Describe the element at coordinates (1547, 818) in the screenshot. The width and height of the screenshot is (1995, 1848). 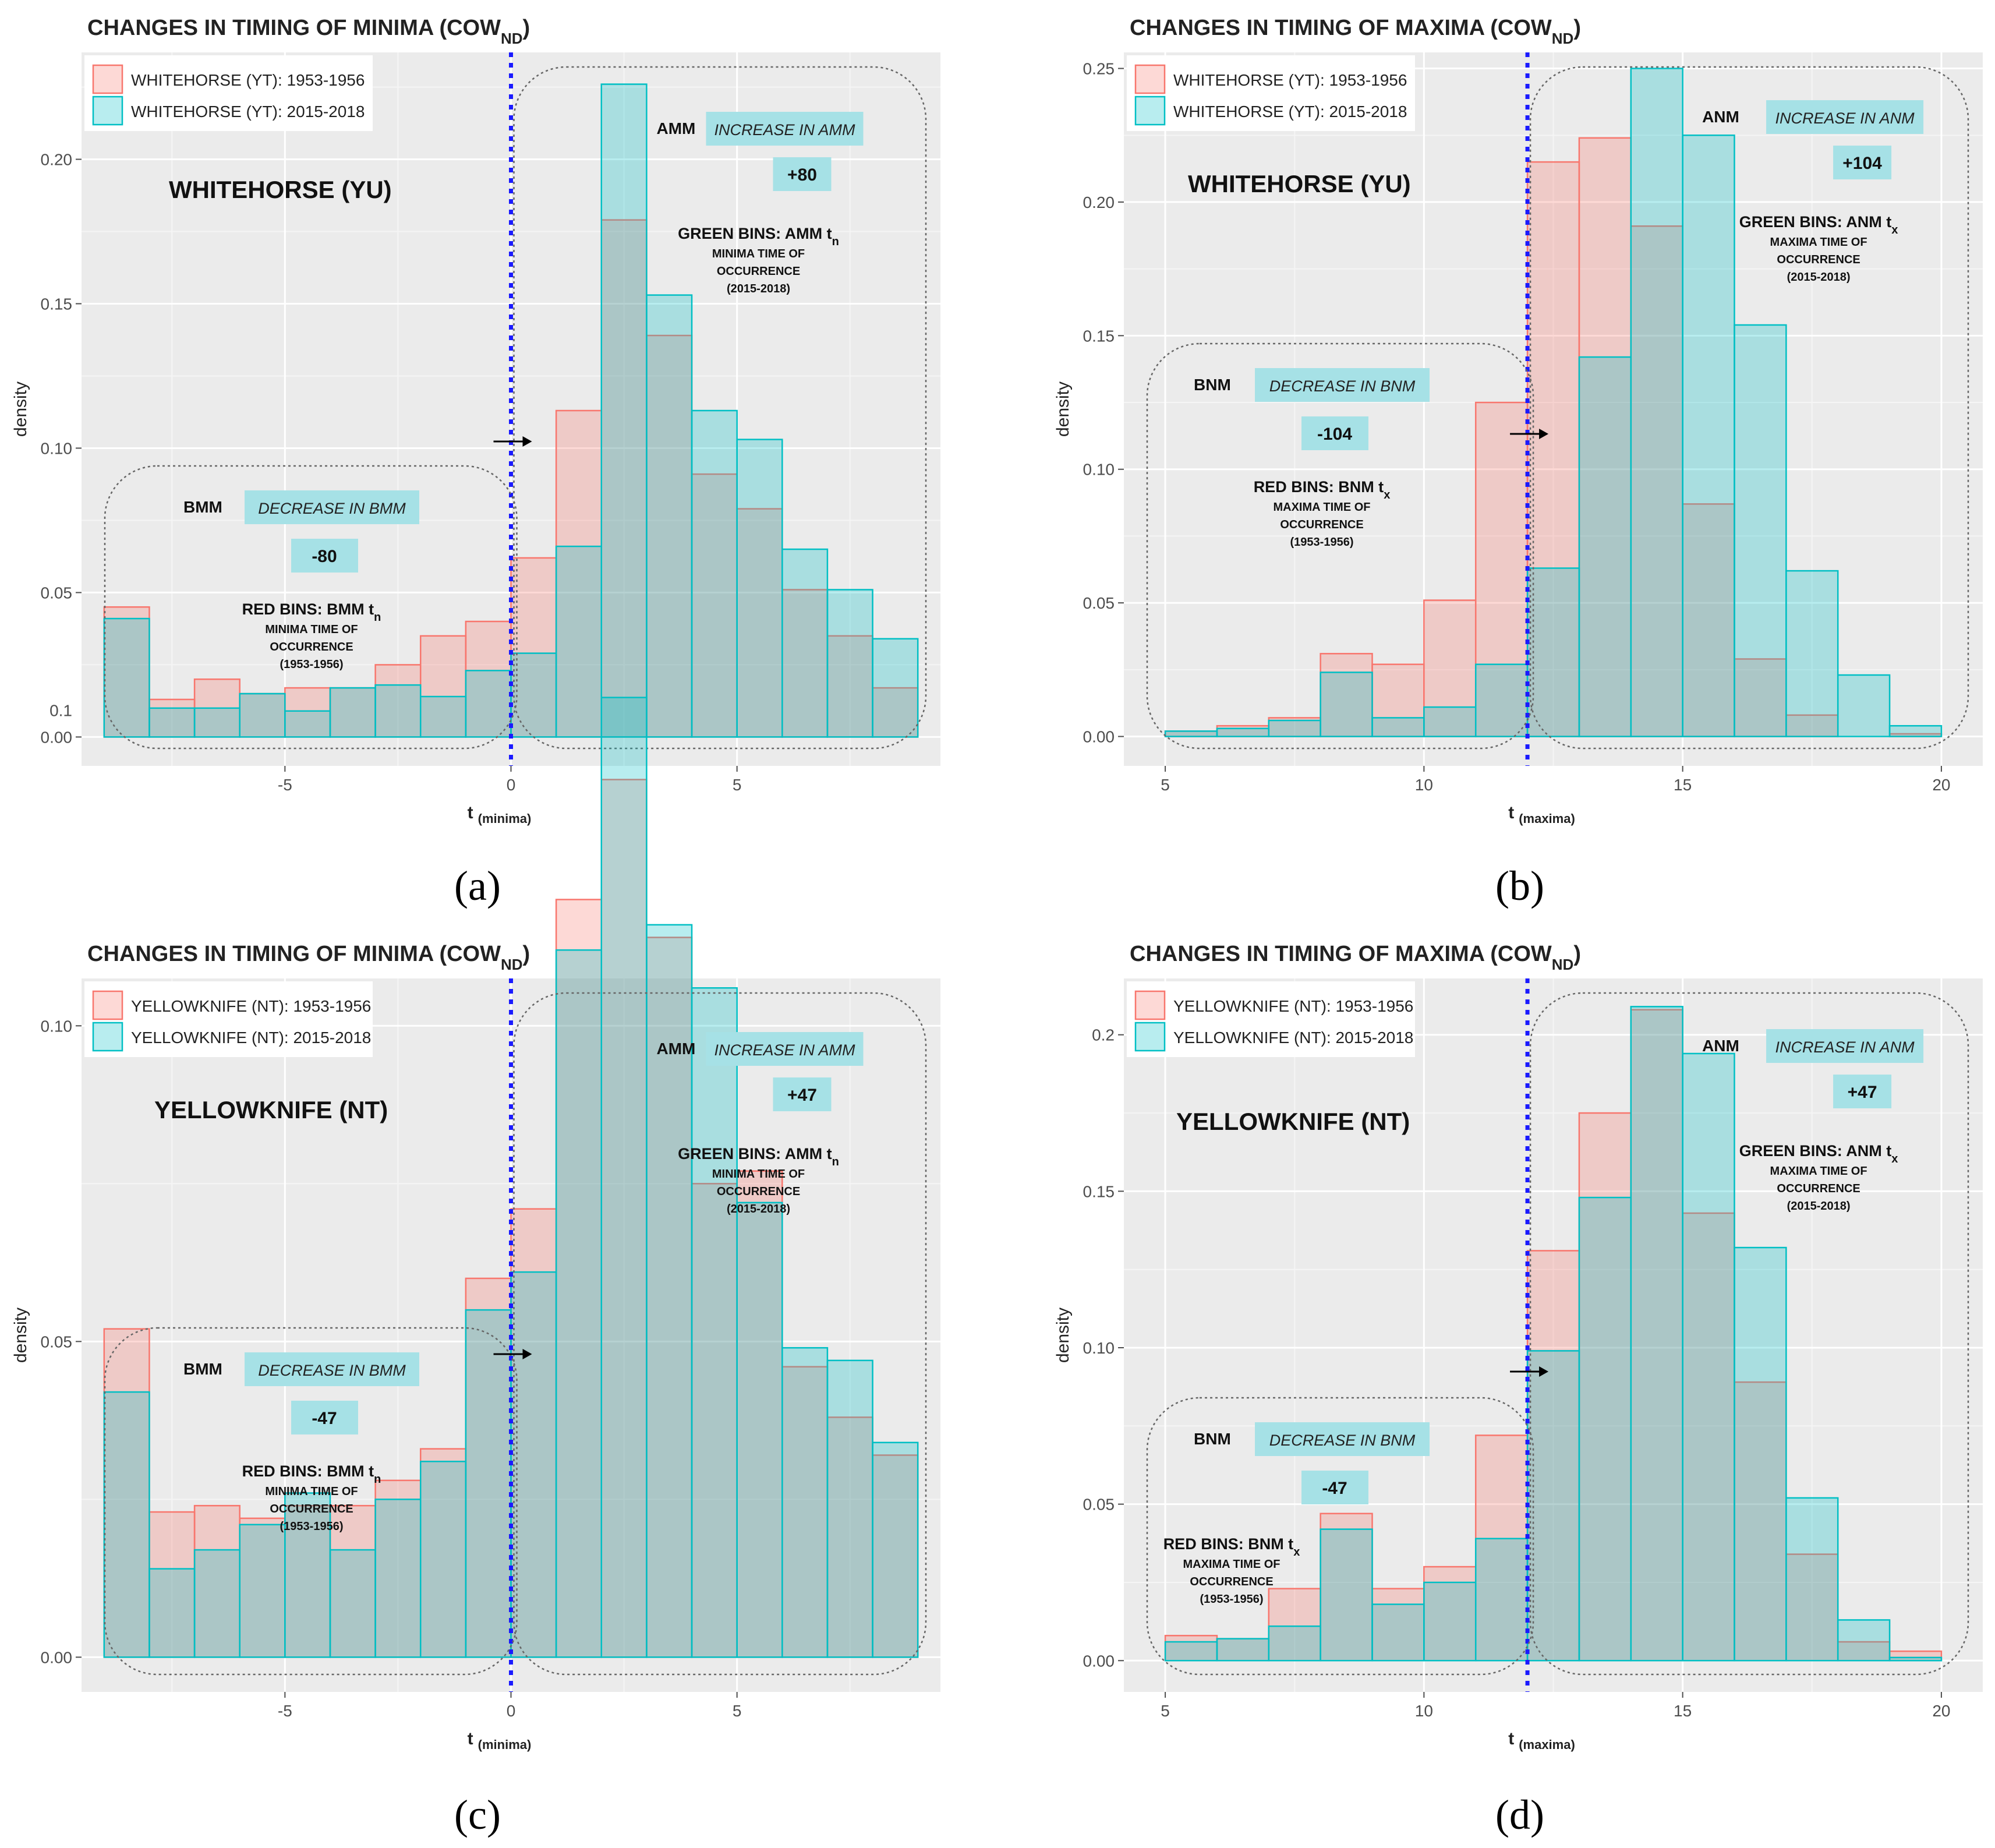
I see `x-axis-label-subscript: (maxima)` at that location.